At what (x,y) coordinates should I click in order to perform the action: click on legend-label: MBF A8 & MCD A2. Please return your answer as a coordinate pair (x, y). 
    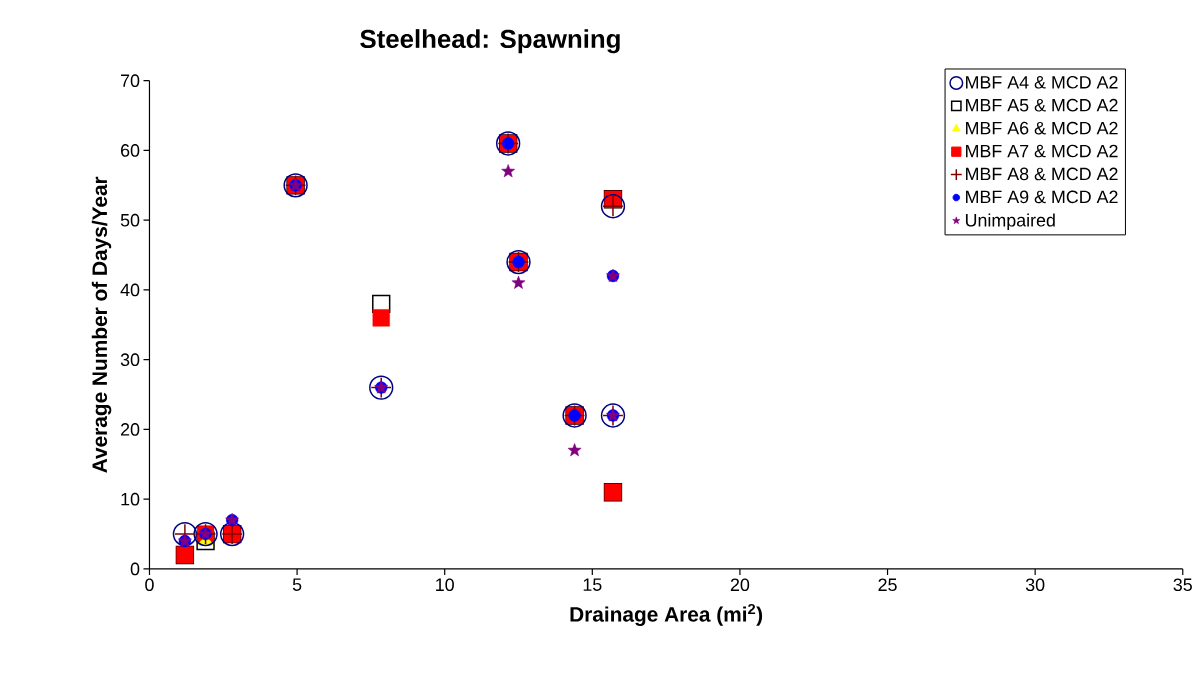
    Looking at the image, I should click on (1042, 174).